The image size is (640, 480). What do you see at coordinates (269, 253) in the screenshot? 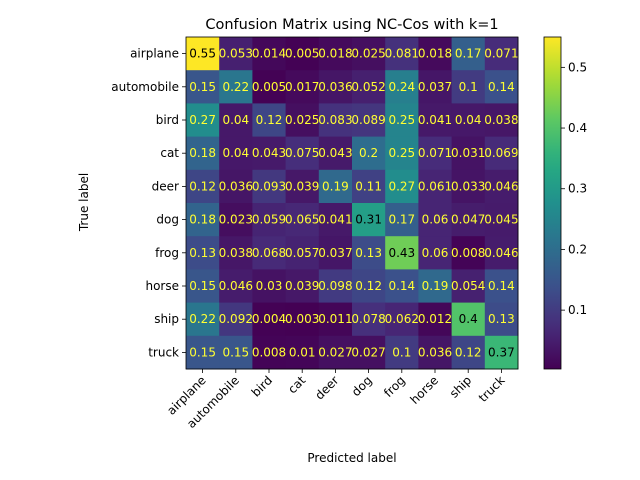
I see `cell-value-label: 0.068` at bounding box center [269, 253].